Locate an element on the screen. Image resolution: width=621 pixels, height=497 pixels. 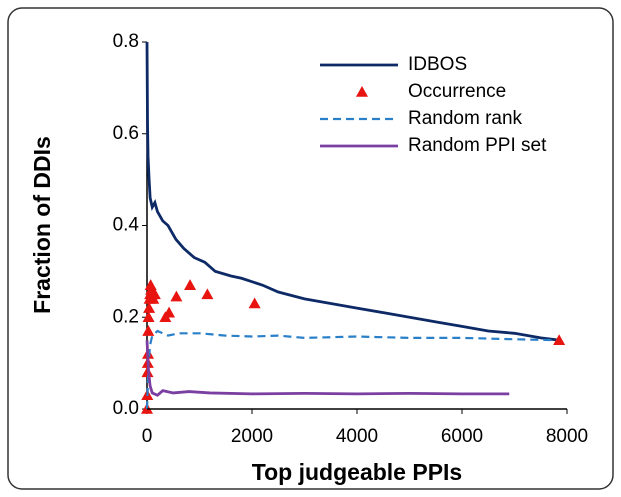
y-tick-label: 0.8 is located at coordinates (126, 41).